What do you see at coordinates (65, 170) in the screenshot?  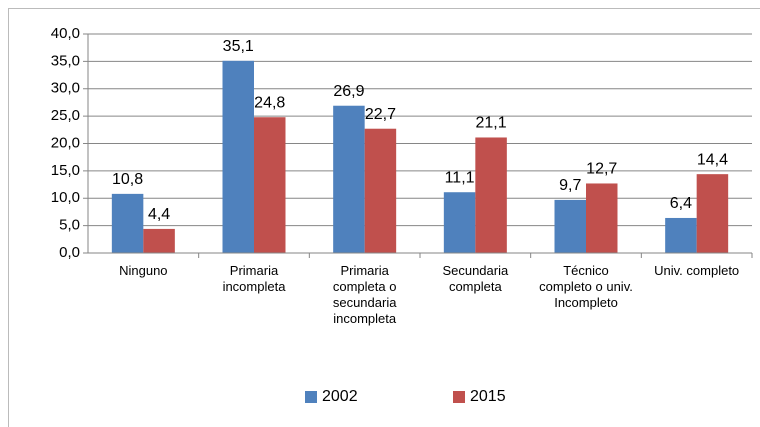 I see `y-tick-label: 15,0` at bounding box center [65, 170].